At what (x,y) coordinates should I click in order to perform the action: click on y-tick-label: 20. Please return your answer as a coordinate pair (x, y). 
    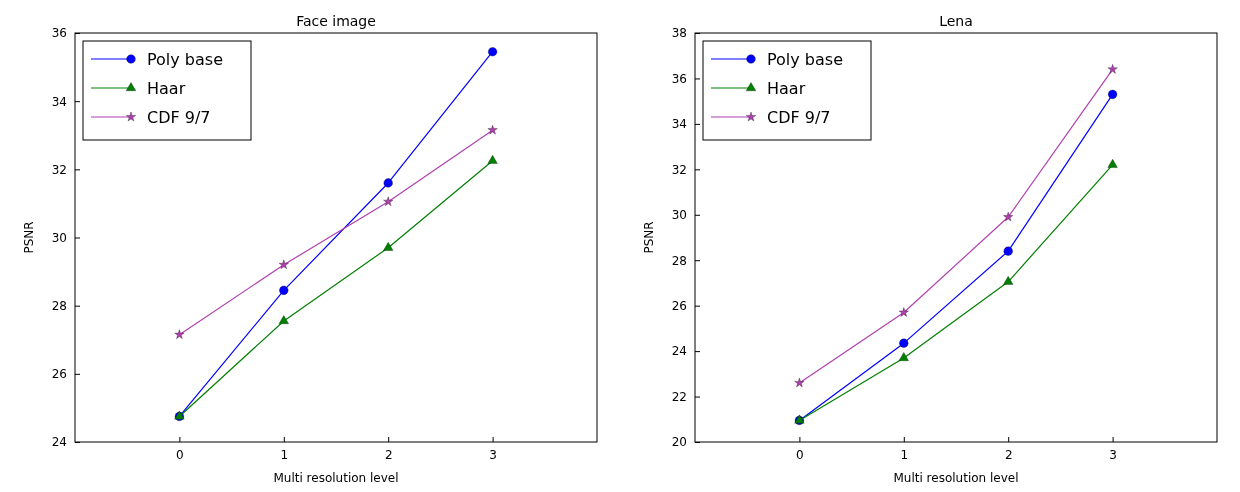
    Looking at the image, I should click on (679, 442).